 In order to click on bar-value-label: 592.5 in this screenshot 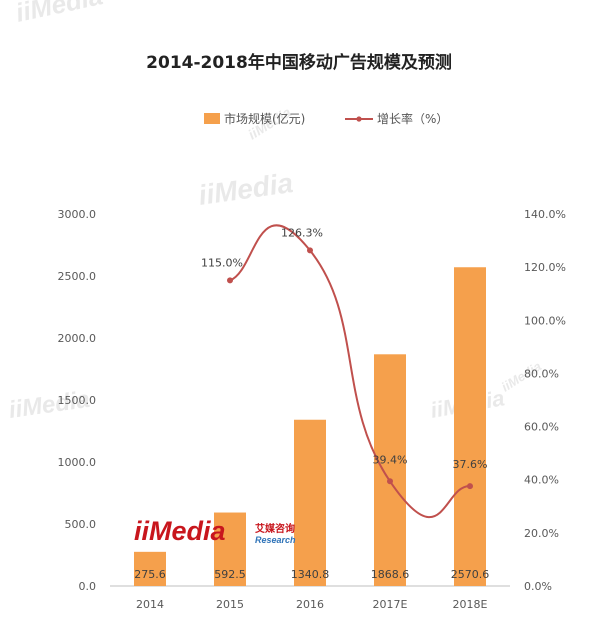, I will do `click(230, 574)`.